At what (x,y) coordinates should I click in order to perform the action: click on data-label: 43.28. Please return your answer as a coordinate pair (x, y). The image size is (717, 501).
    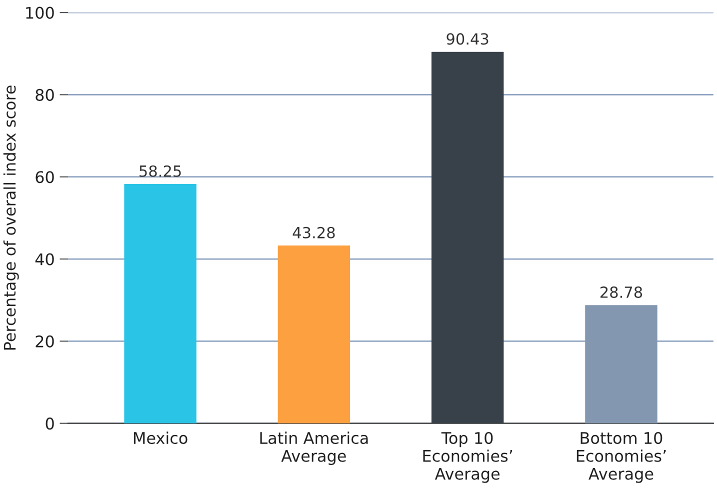
    Looking at the image, I should click on (313, 232).